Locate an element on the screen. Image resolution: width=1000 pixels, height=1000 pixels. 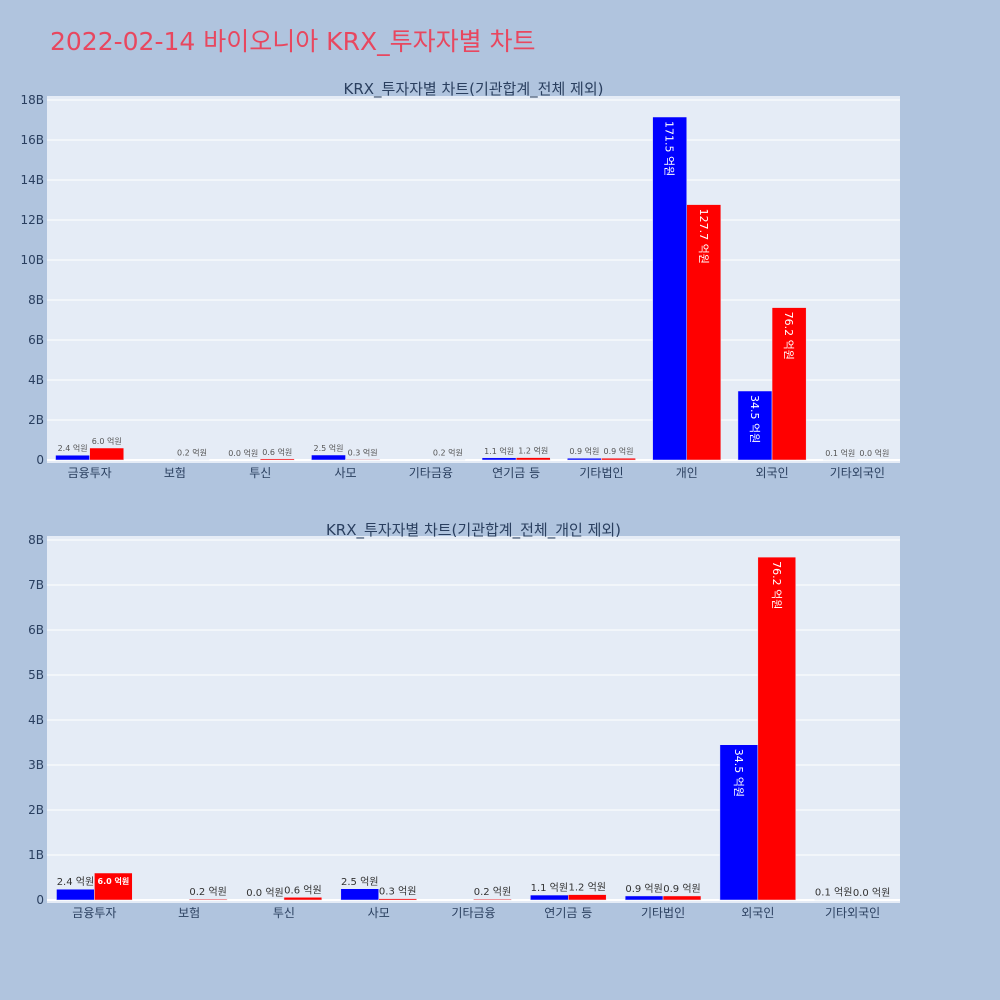
y-tick-label: 12B is located at coordinates (32, 220).